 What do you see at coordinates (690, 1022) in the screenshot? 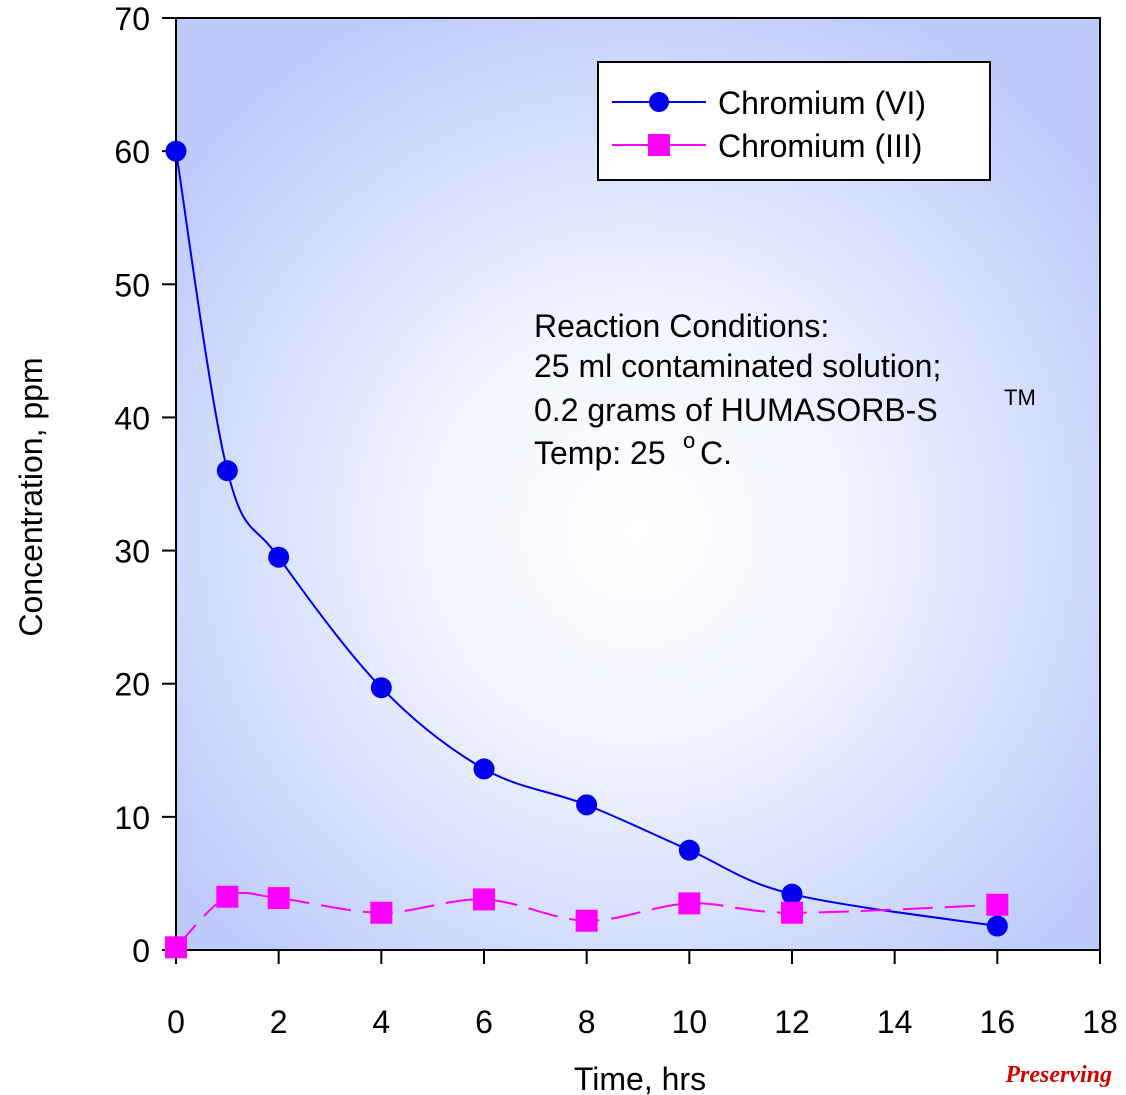
I see `x-tick-label-5: 10` at bounding box center [690, 1022].